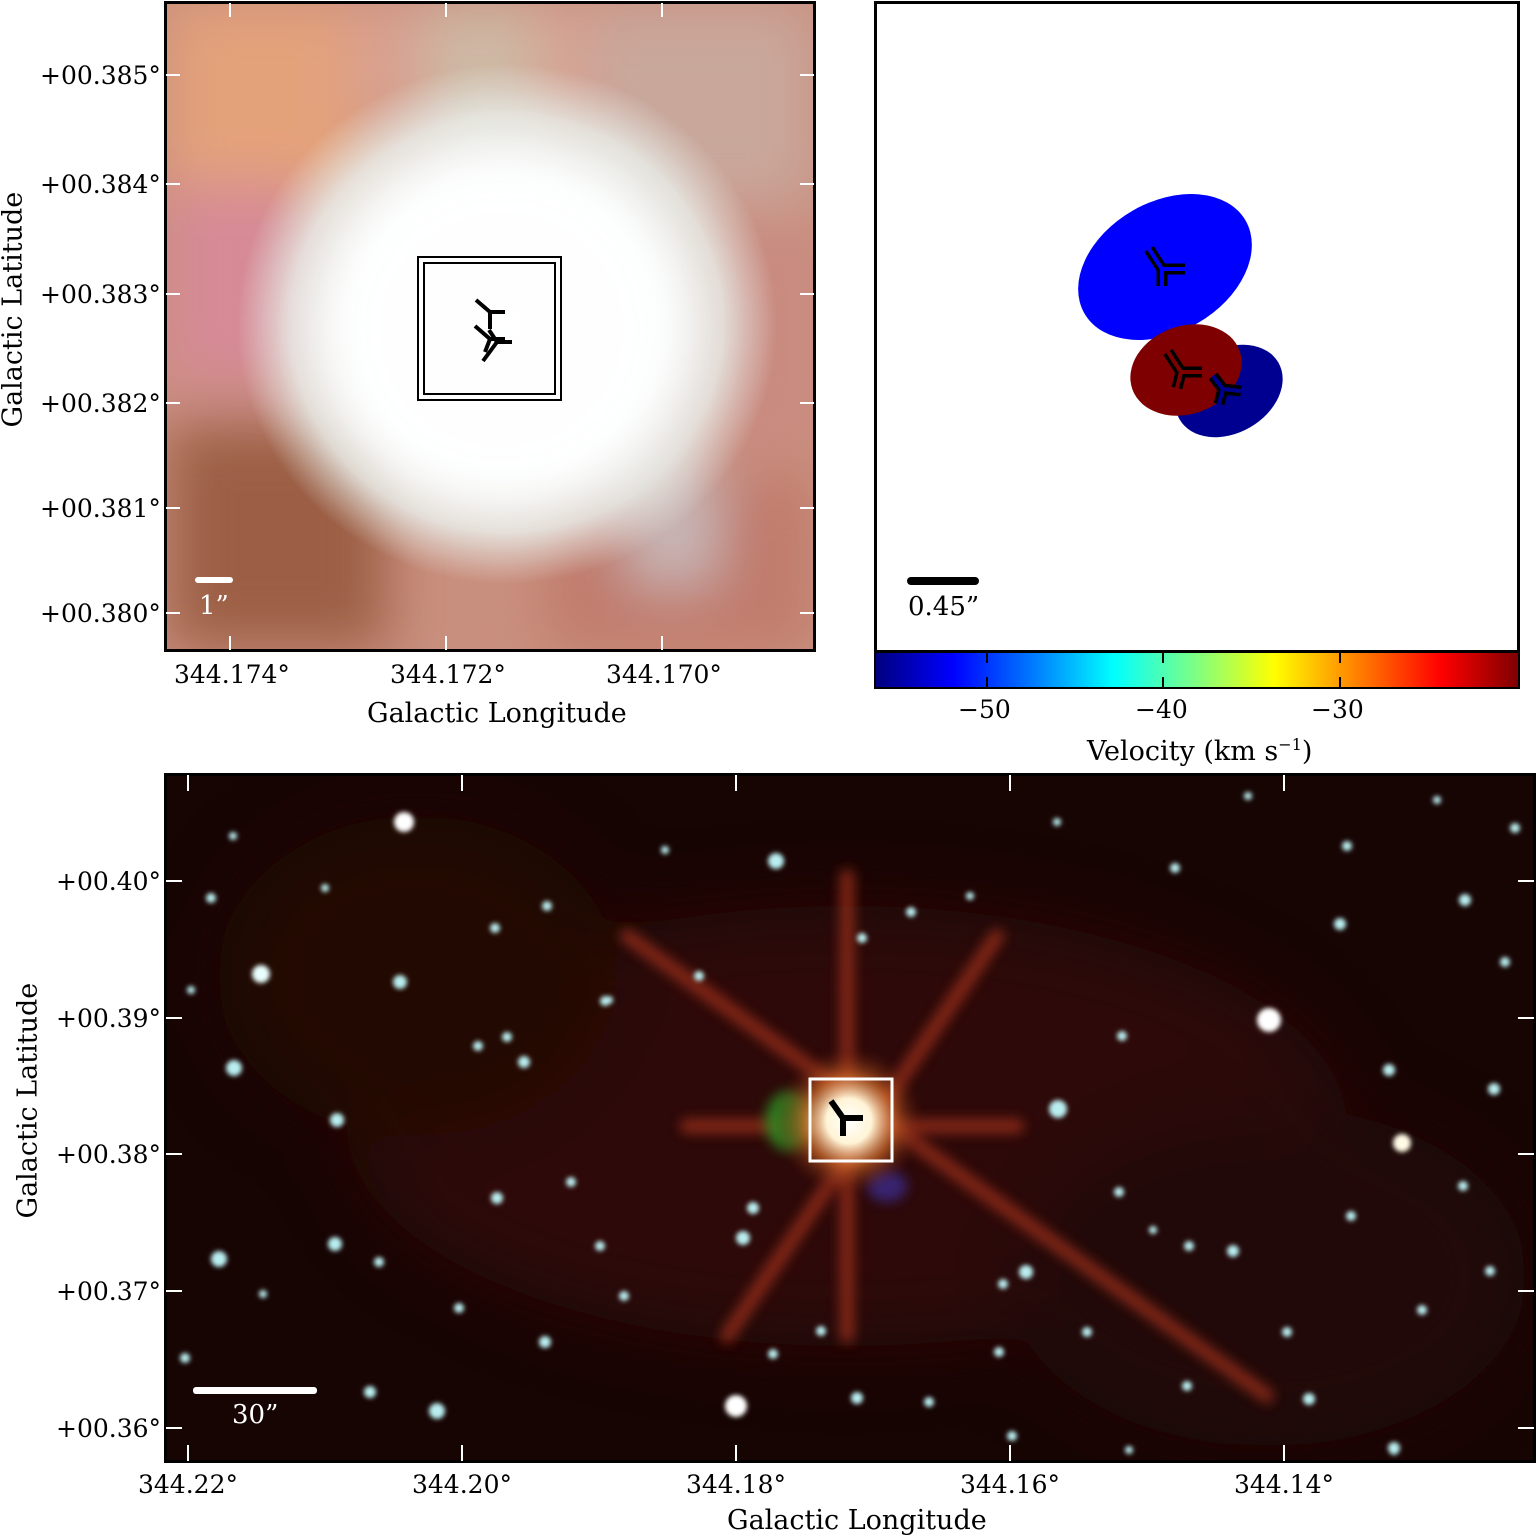 Image resolution: width=1536 pixels, height=1538 pixels. Describe the element at coordinates (497, 713) in the screenshot. I see `zoom-x-axis-title: Galactic Longitude` at that location.